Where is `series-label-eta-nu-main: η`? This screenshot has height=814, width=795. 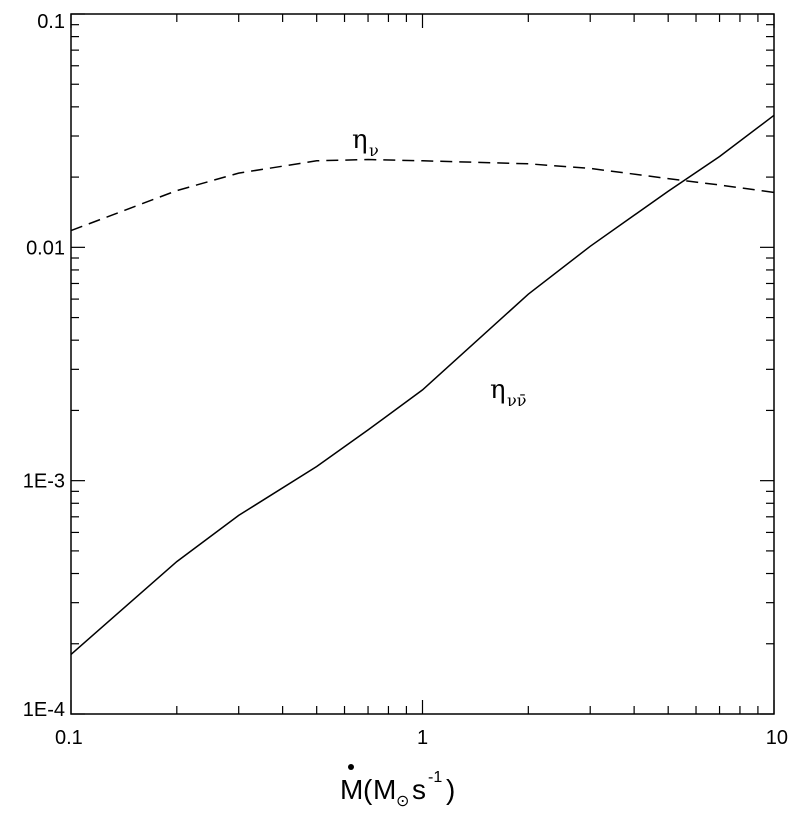
series-label-eta-nu-main: η is located at coordinates (360, 140).